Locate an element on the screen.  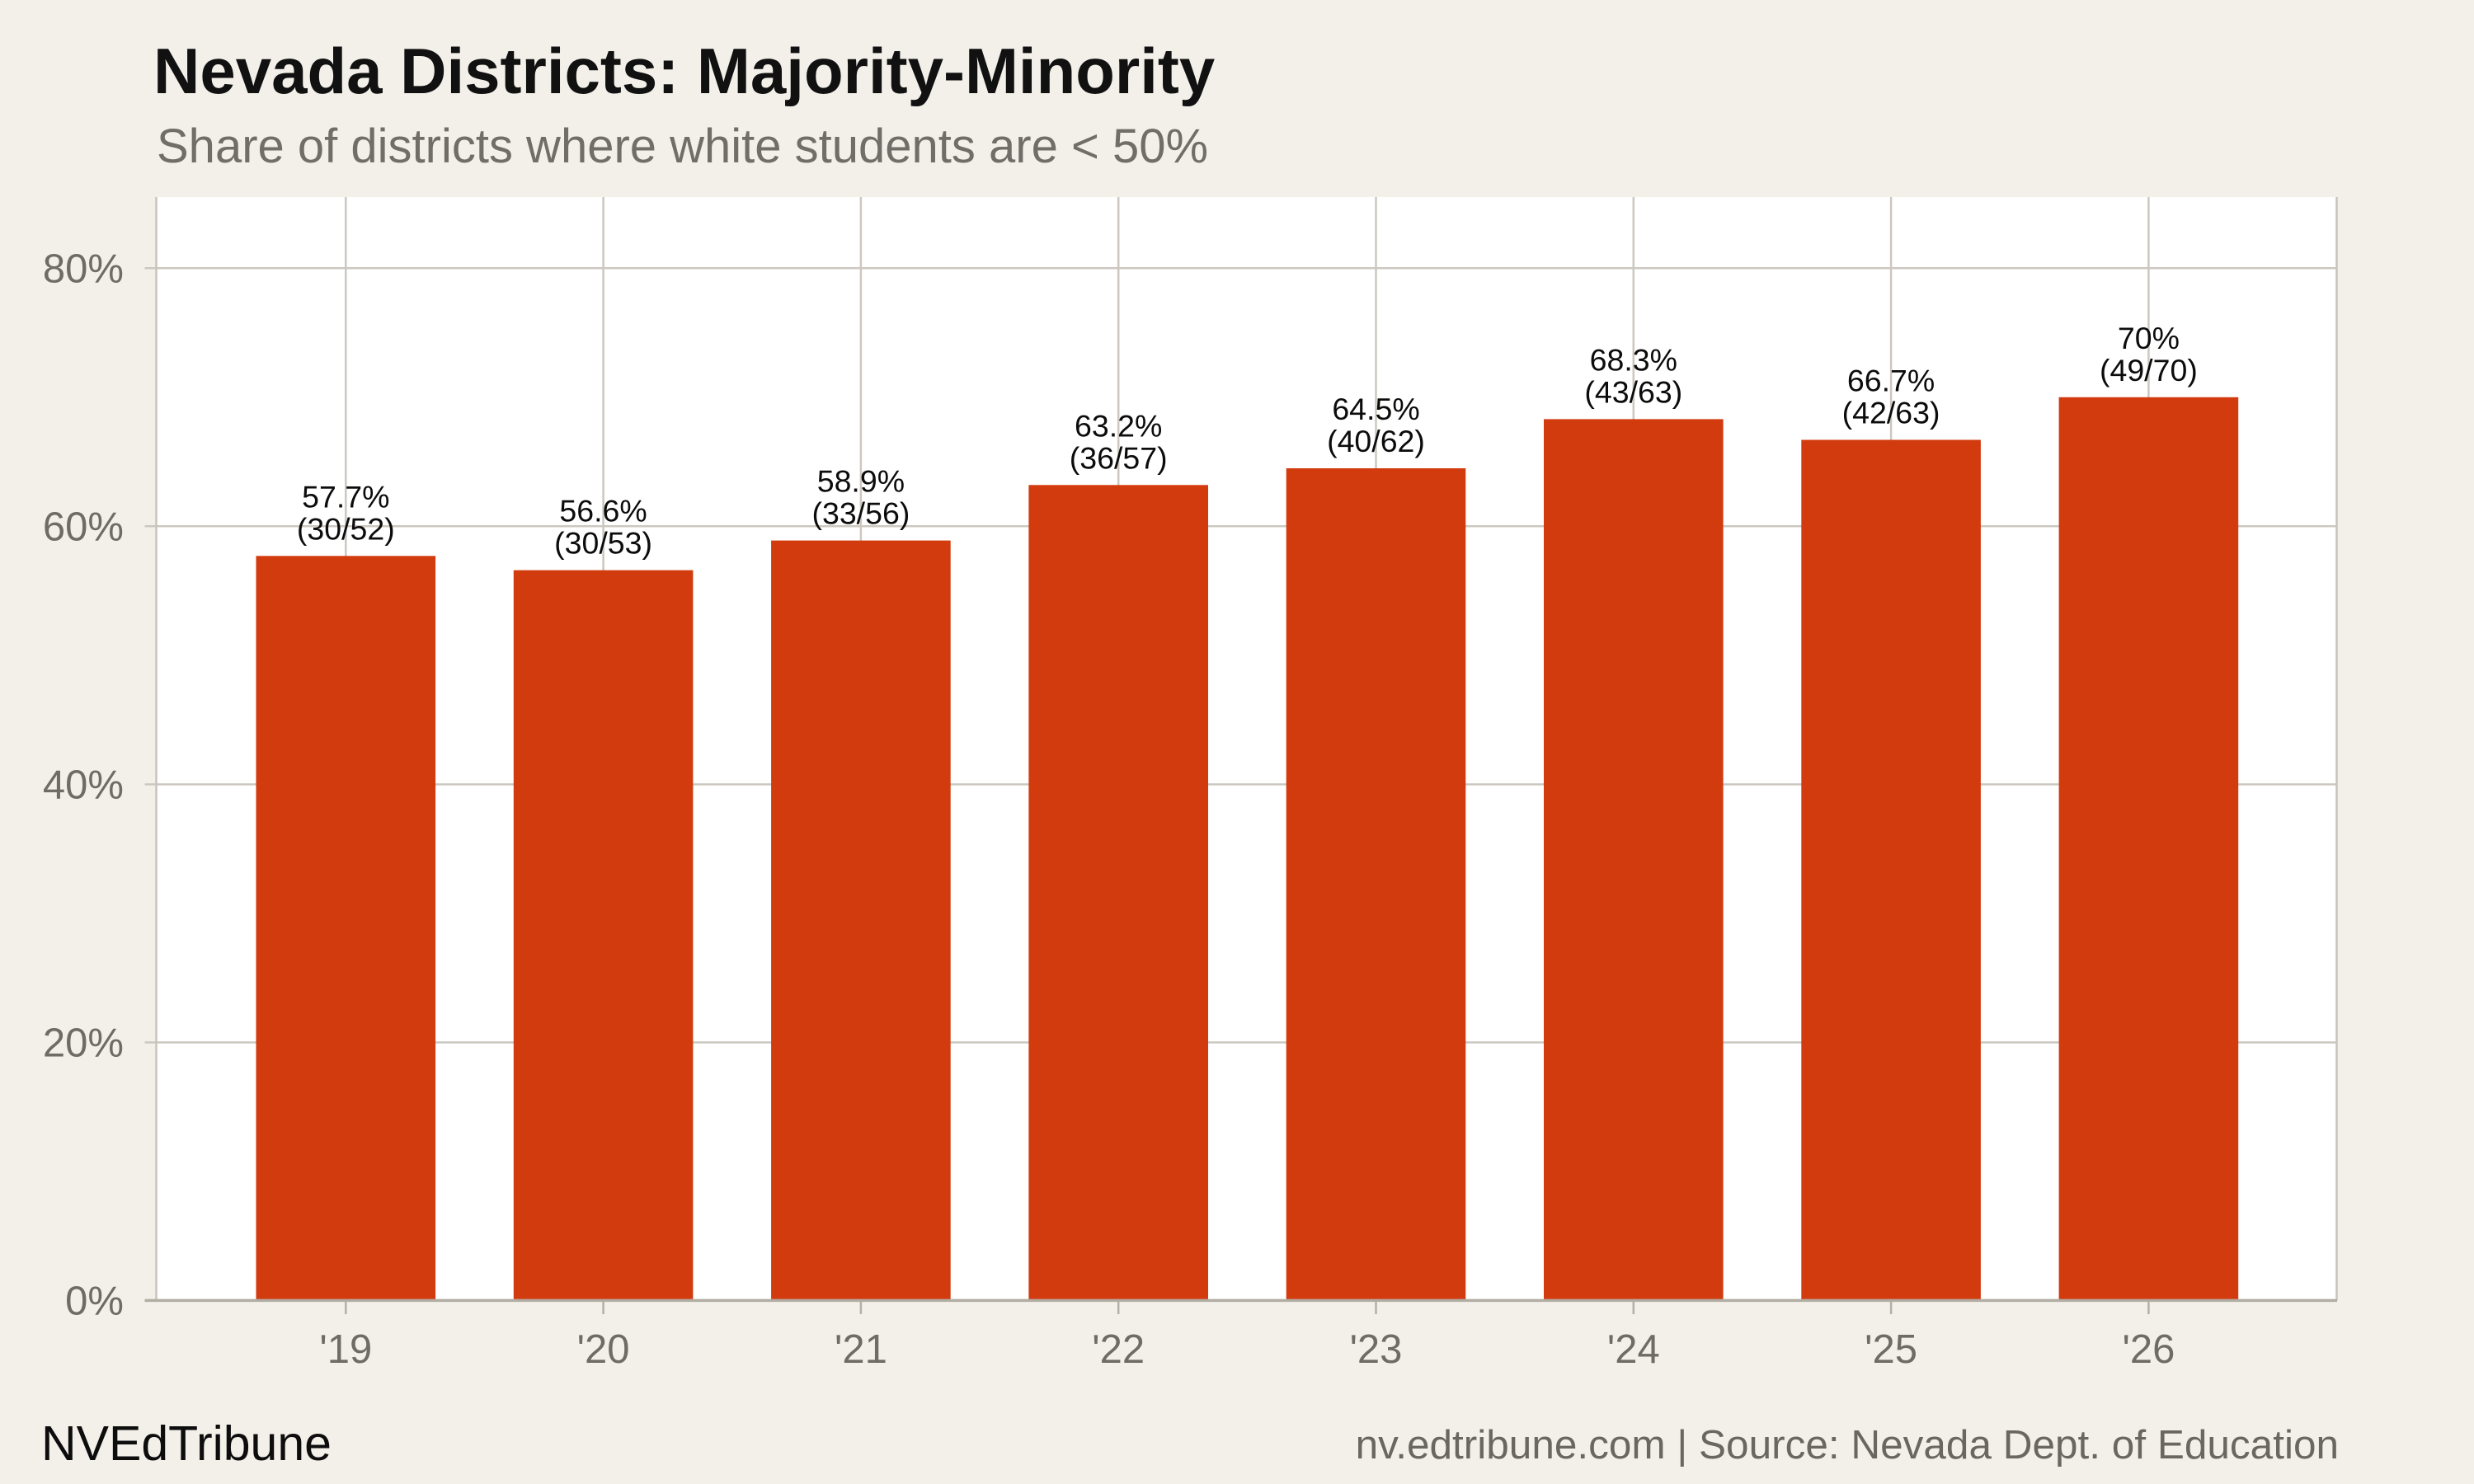
svg-text: (43/63) is located at coordinates (1633, 391).